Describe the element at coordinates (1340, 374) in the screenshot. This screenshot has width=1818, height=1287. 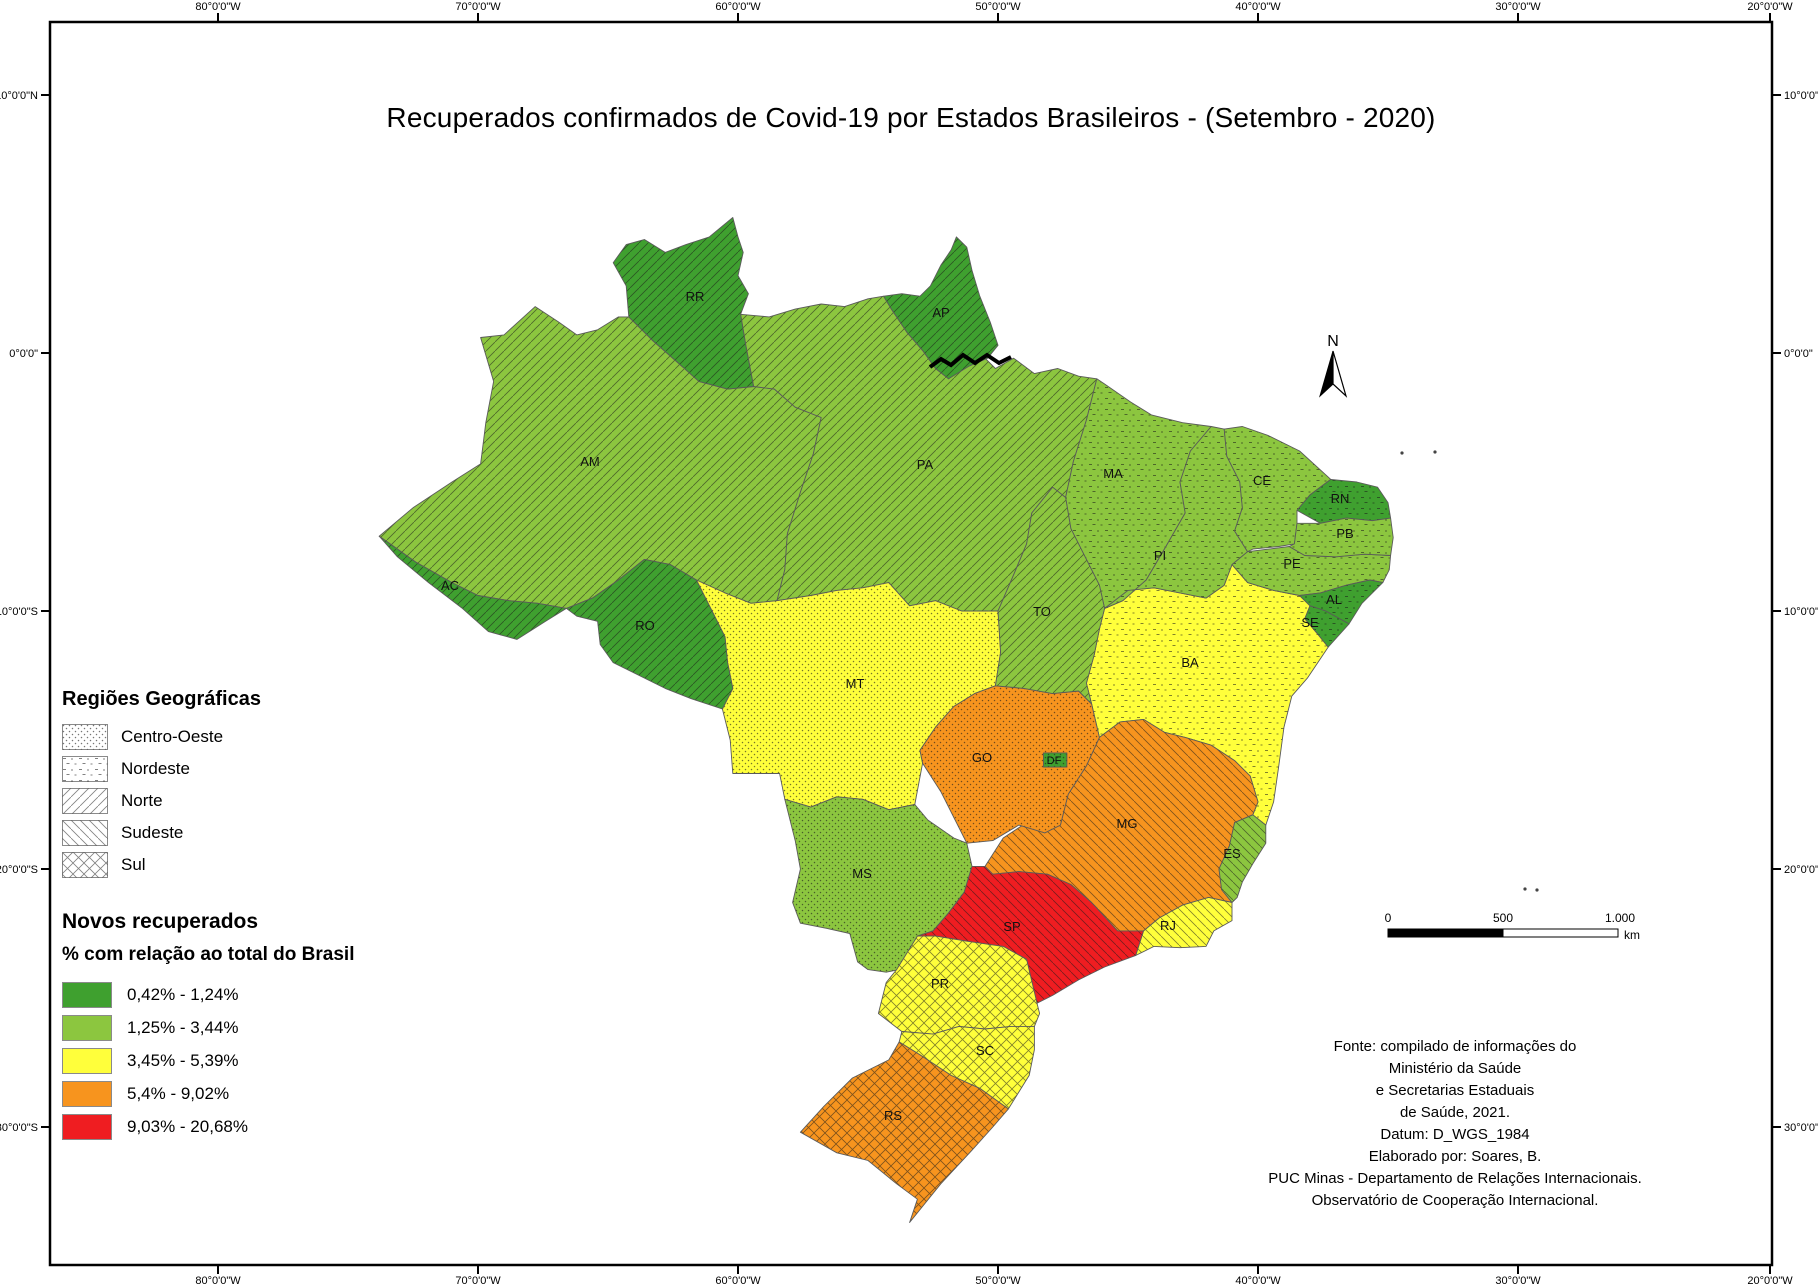
I see `north-arrow-right-half` at that location.